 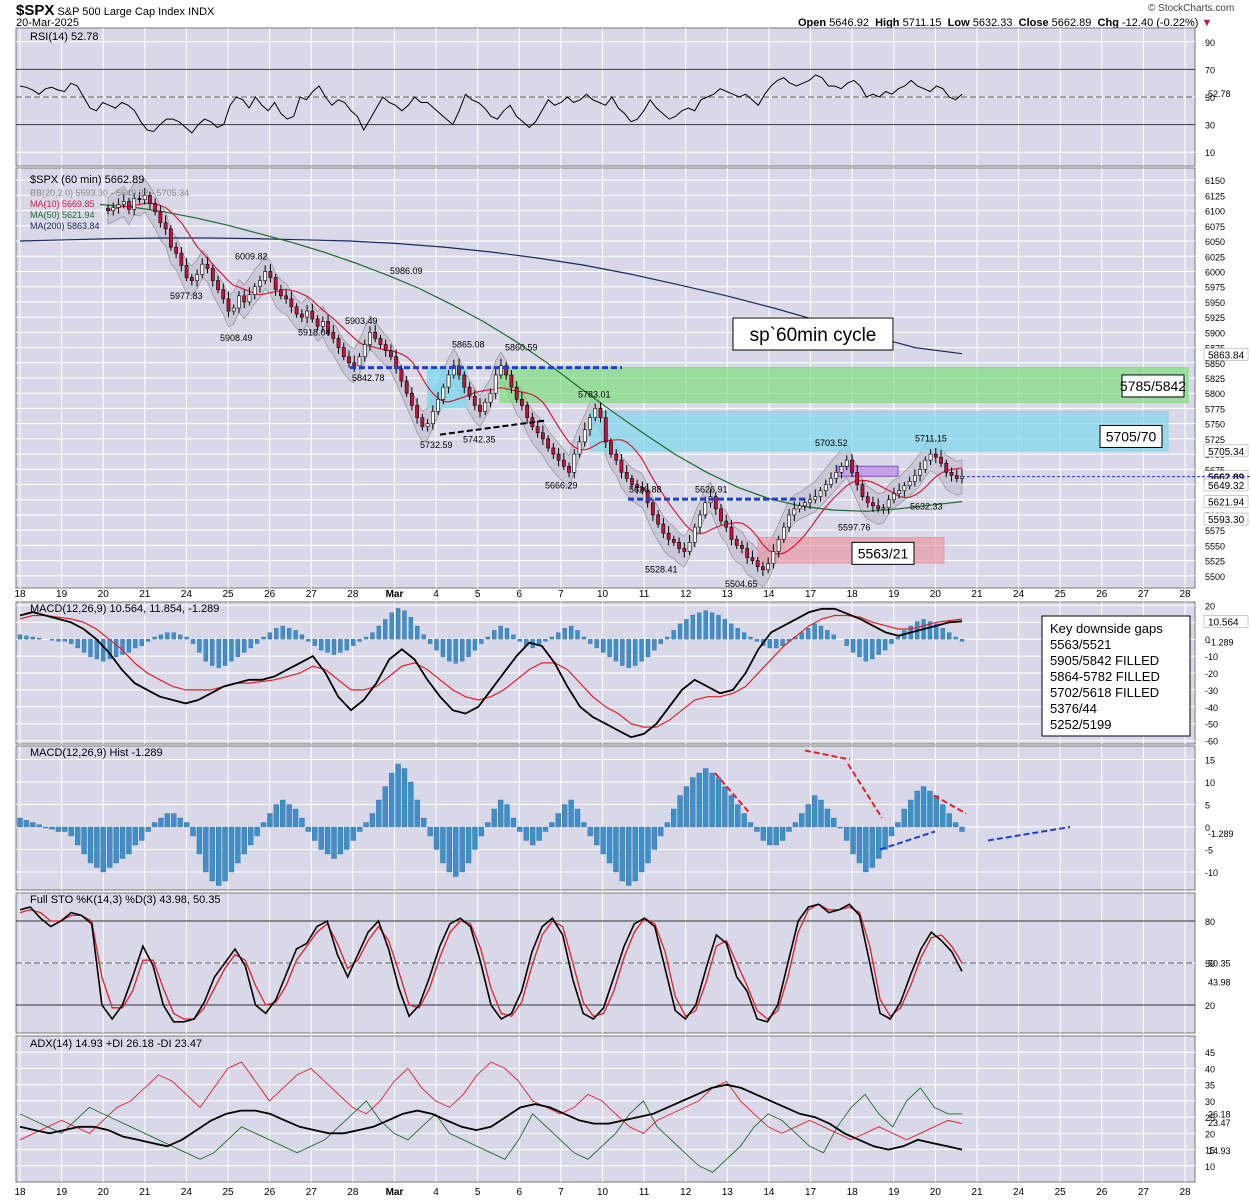 I want to click on x-tick-label: 21, so click(x=977, y=1192).